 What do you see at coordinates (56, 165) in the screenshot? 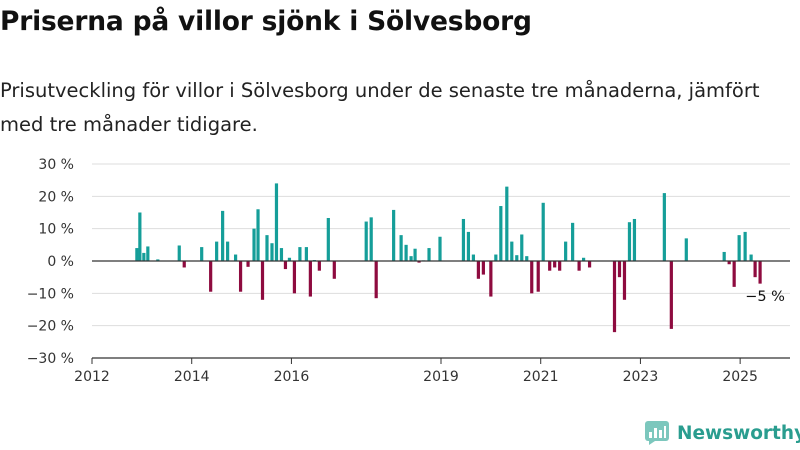
I see `y-tick-label: 30 %` at bounding box center [56, 165].